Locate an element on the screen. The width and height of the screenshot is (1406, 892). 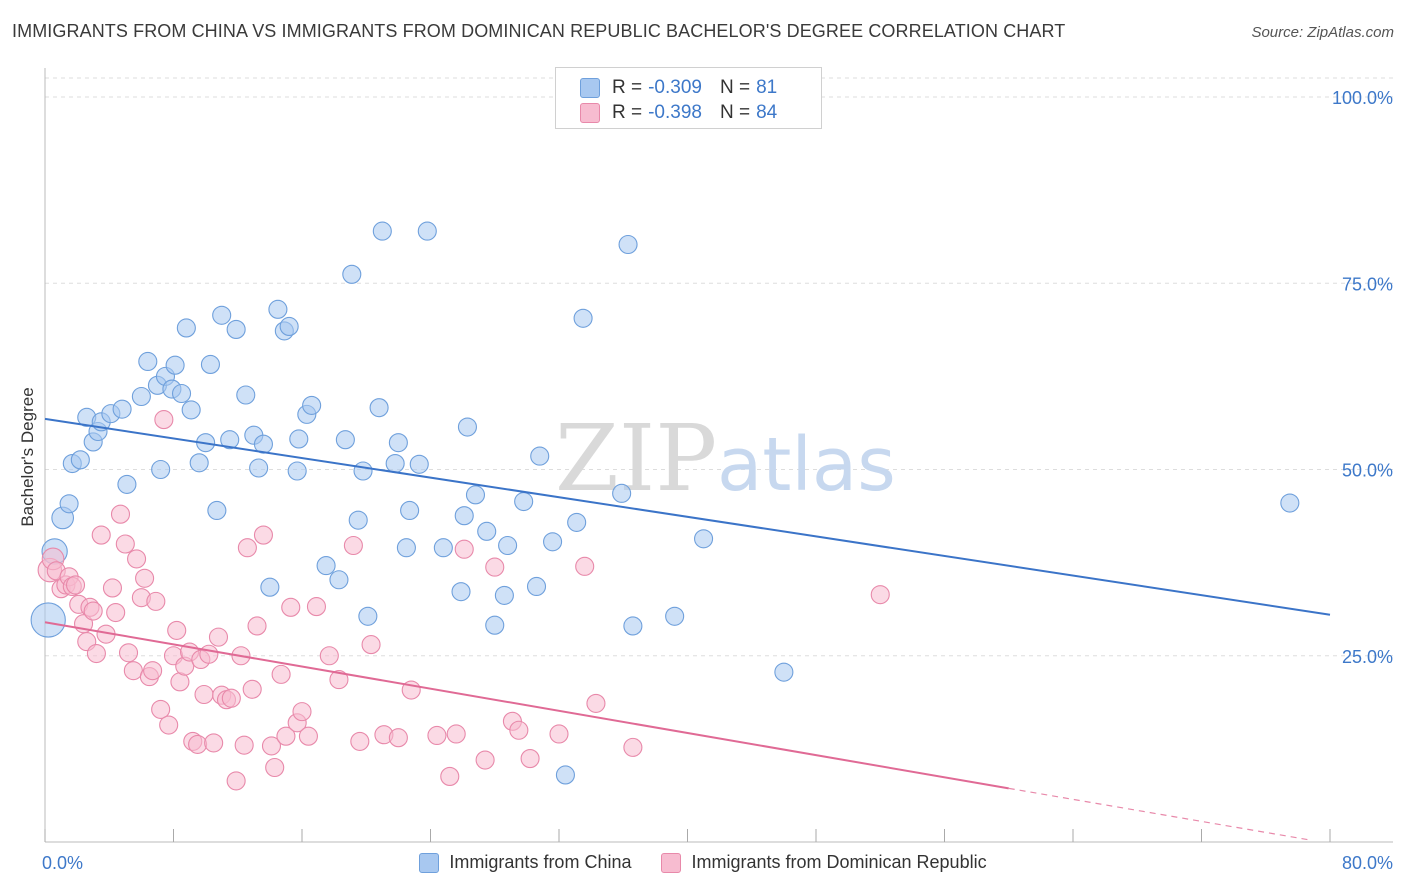
y-tick-label: 100.0% is located at coordinates (1362, 98).